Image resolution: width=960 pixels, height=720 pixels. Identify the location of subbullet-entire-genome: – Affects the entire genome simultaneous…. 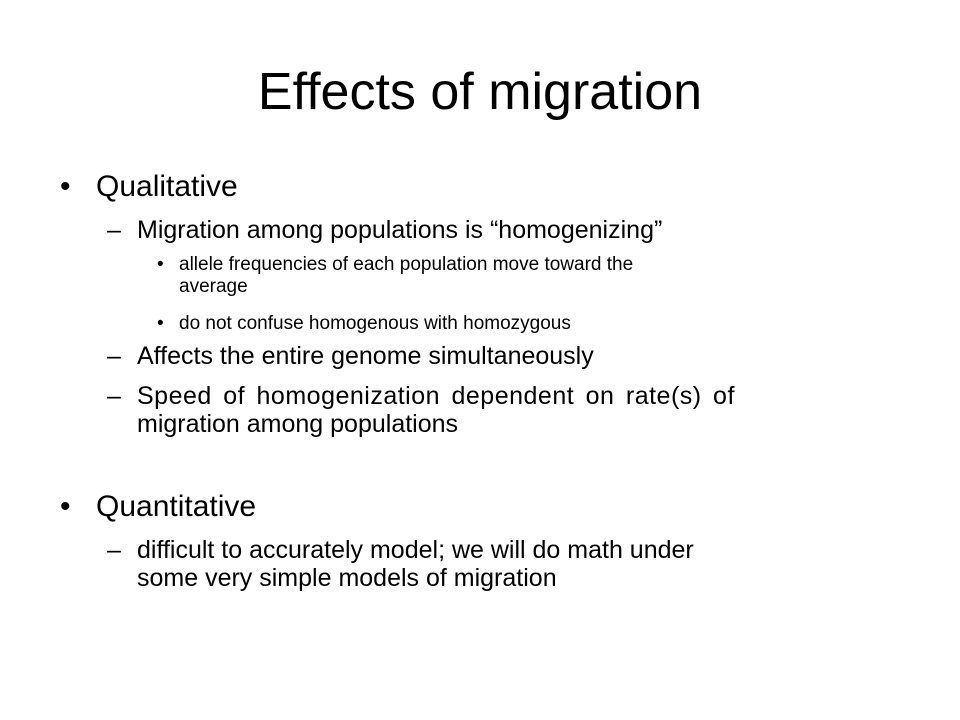
(507, 356).